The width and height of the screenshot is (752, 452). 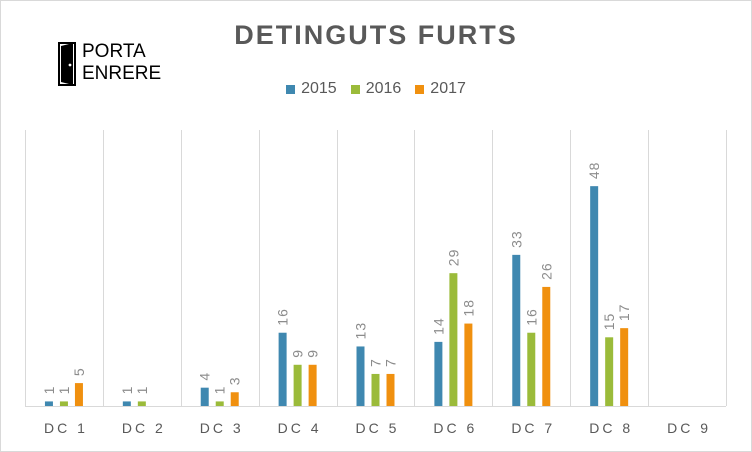 What do you see at coordinates (375, 389) in the screenshot?
I see `bar-2016-dc5` at bounding box center [375, 389].